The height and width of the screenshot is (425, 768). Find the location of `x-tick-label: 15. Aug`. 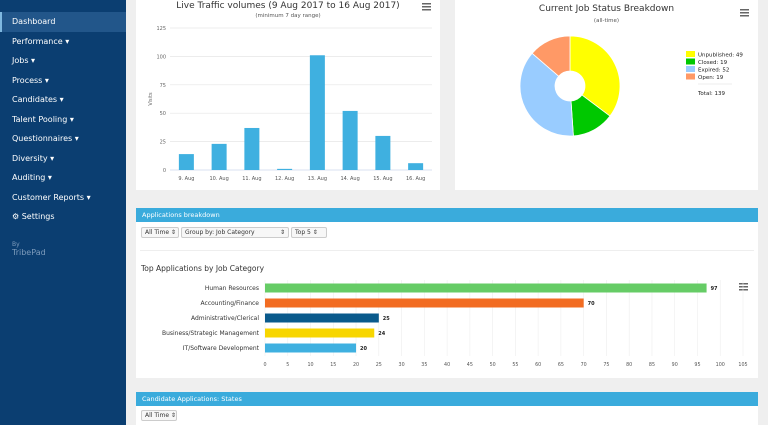

x-tick-label: 15. Aug is located at coordinates (382, 179).